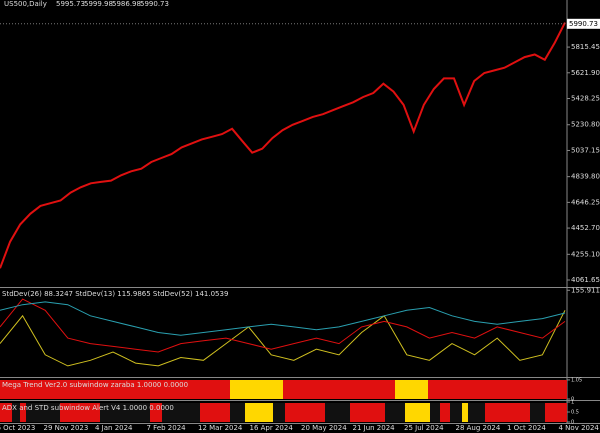  I want to click on y-tick-label: 4646.25, so click(585, 202).